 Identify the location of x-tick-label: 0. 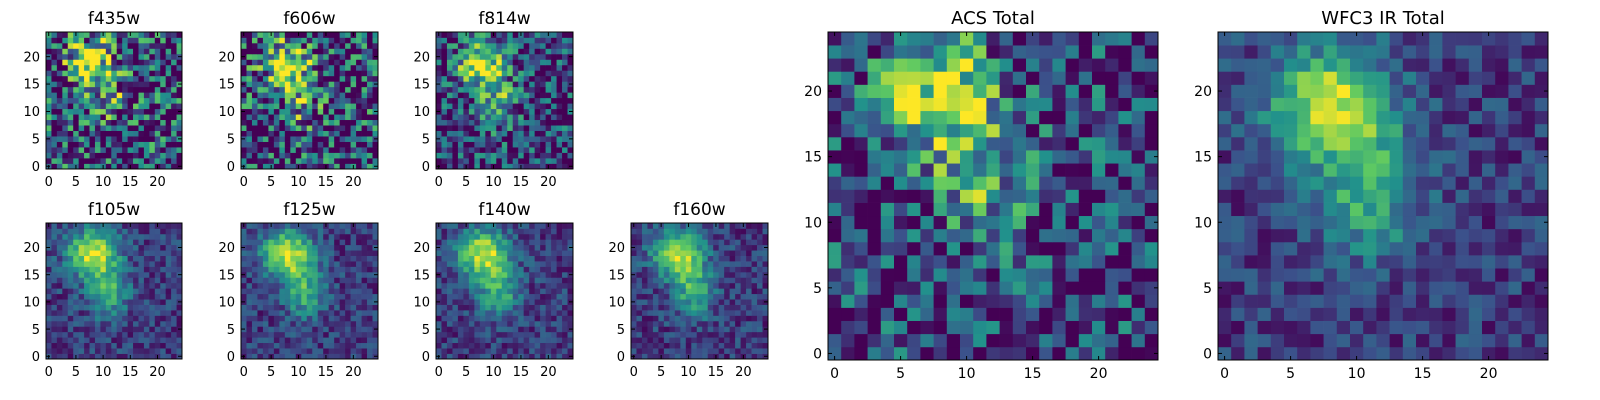
(244, 182).